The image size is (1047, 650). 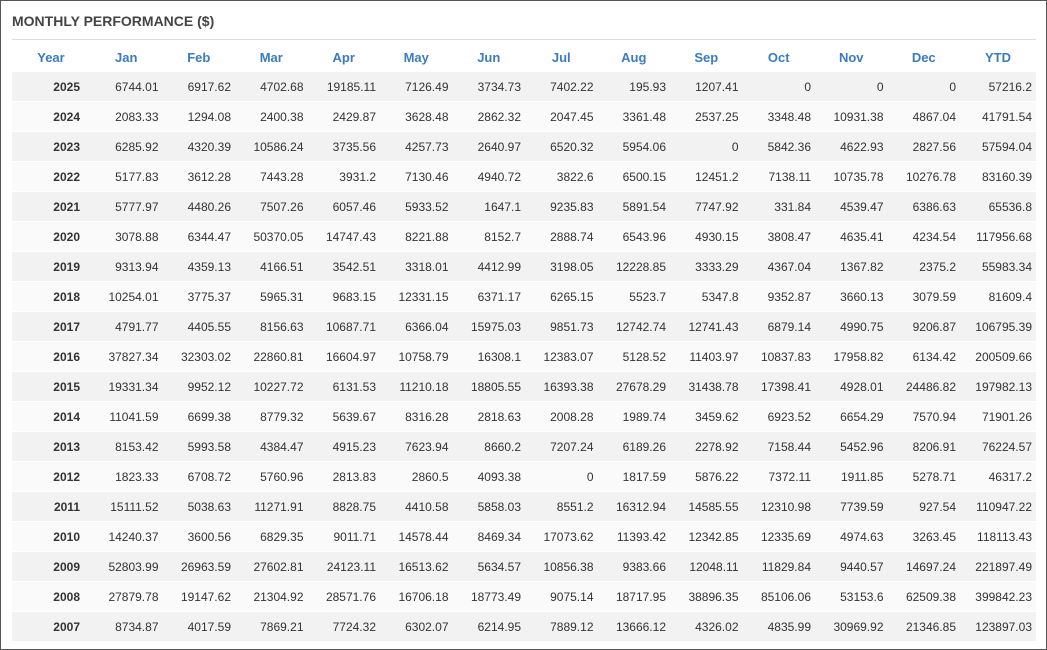 What do you see at coordinates (51, 57) in the screenshot?
I see `column-header: Year` at bounding box center [51, 57].